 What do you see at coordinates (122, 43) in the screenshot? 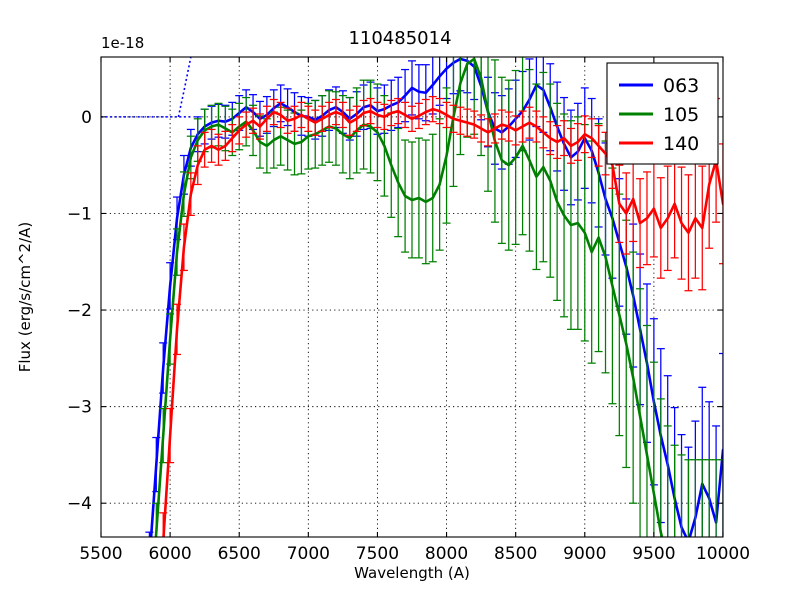
I see `y-axis-offset-text: 1e-18` at bounding box center [122, 43].